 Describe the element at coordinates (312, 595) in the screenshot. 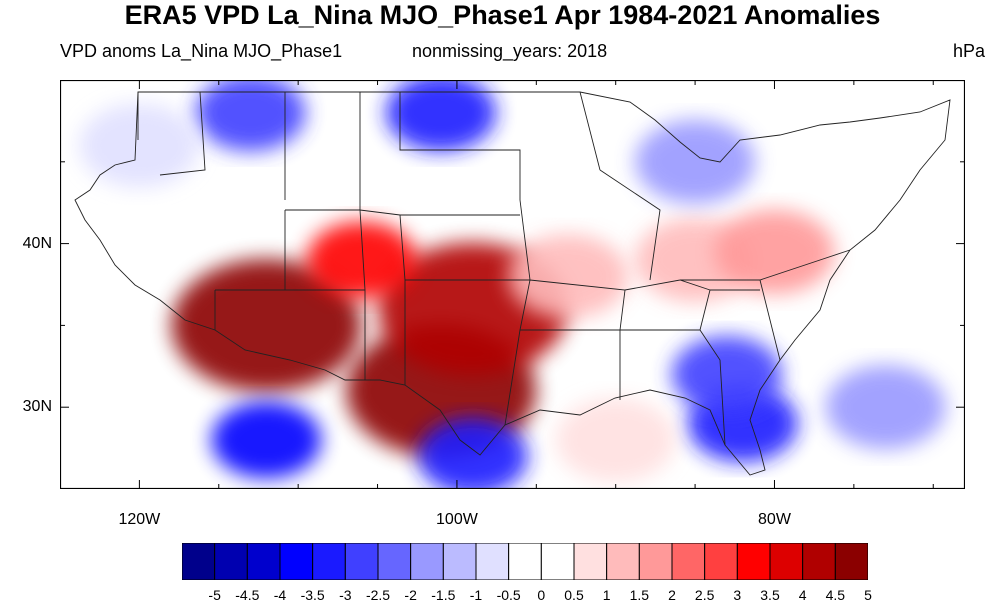

I see `colorbar-label: -3.5` at that location.